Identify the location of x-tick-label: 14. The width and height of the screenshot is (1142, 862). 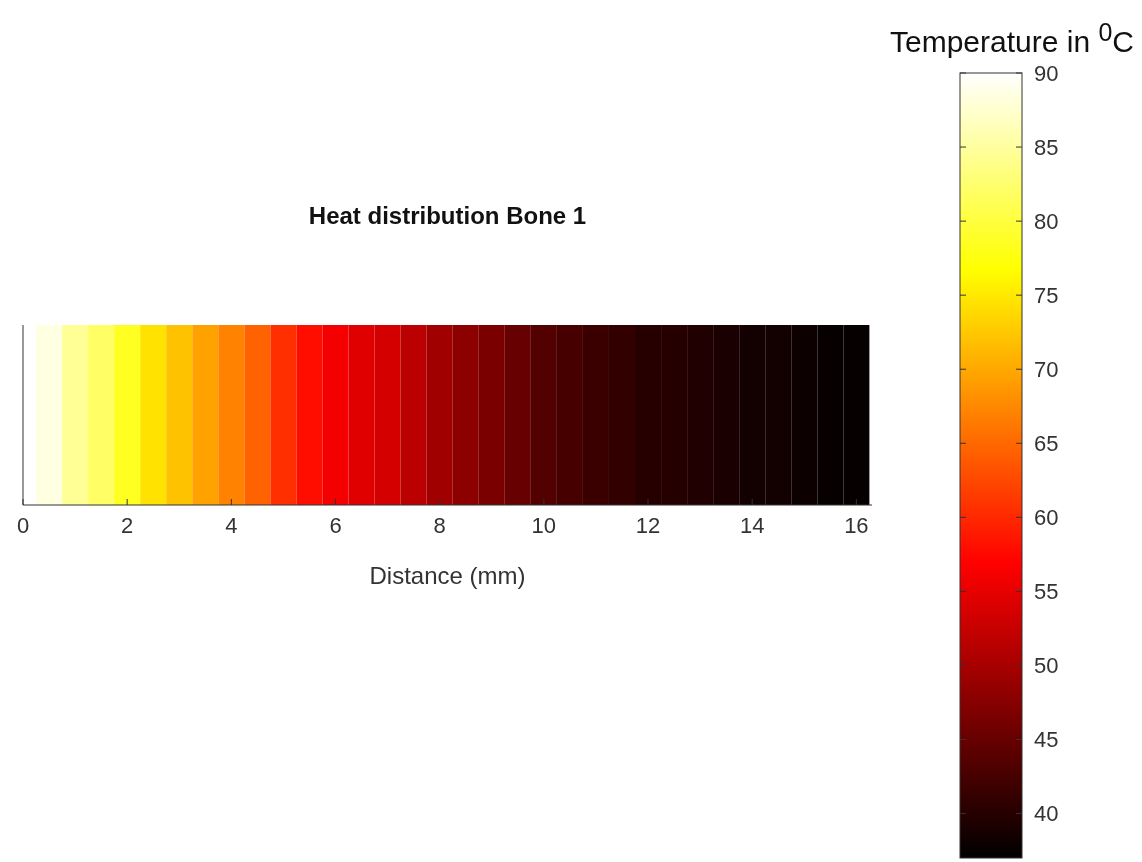
(752, 525).